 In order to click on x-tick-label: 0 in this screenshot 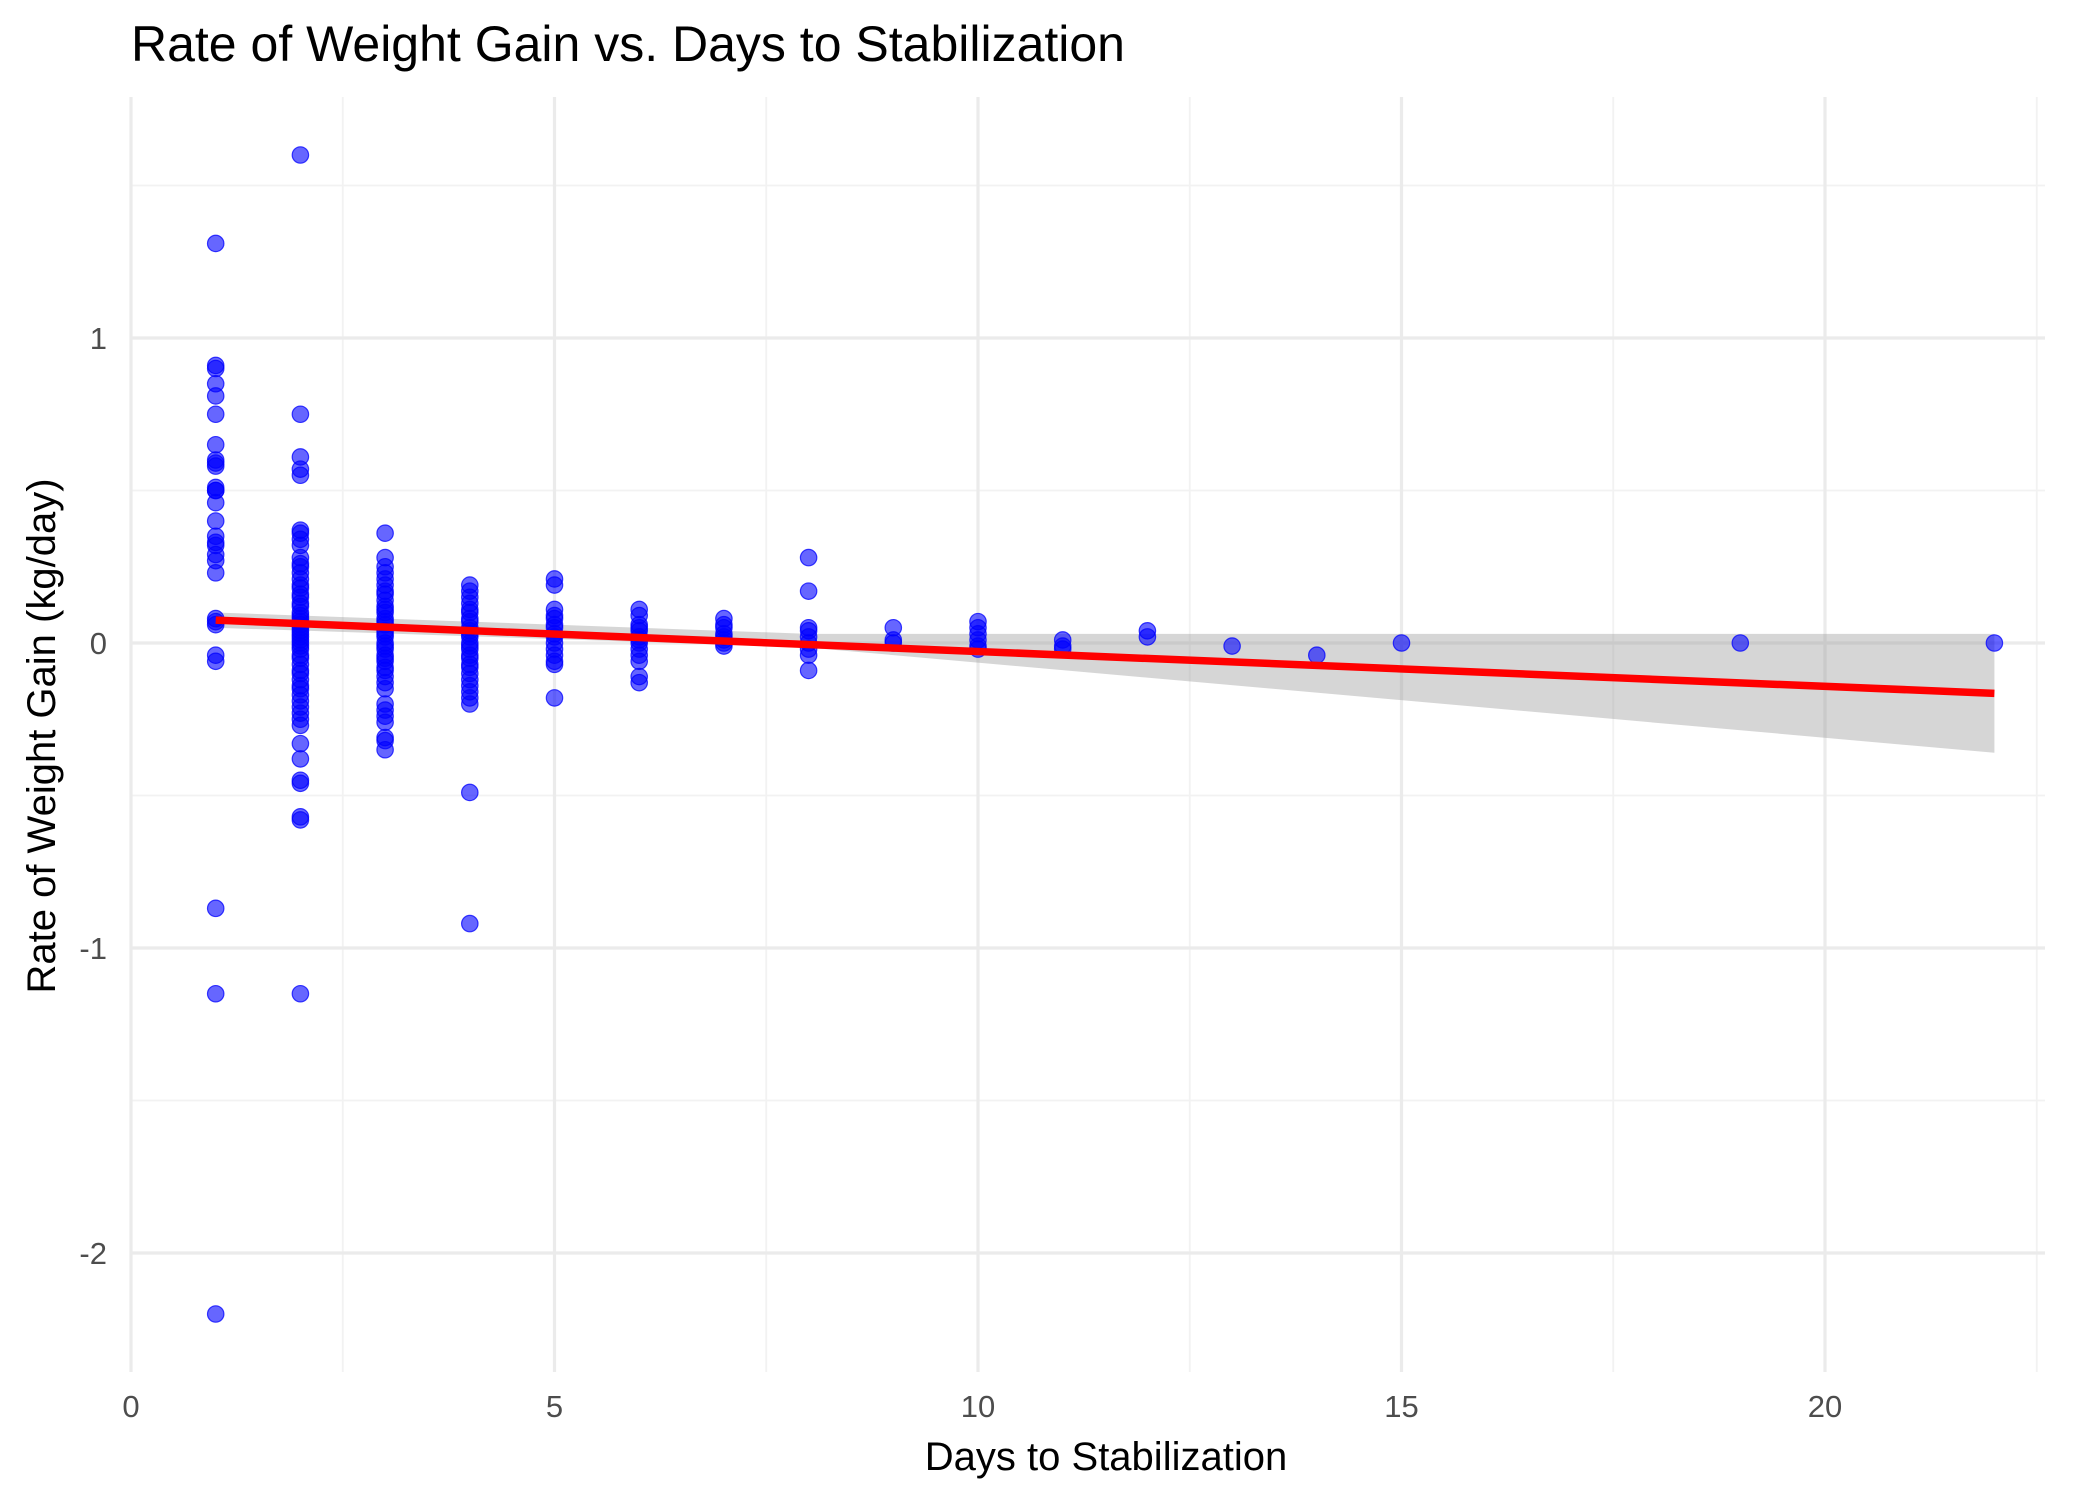, I will do `click(130, 1406)`.